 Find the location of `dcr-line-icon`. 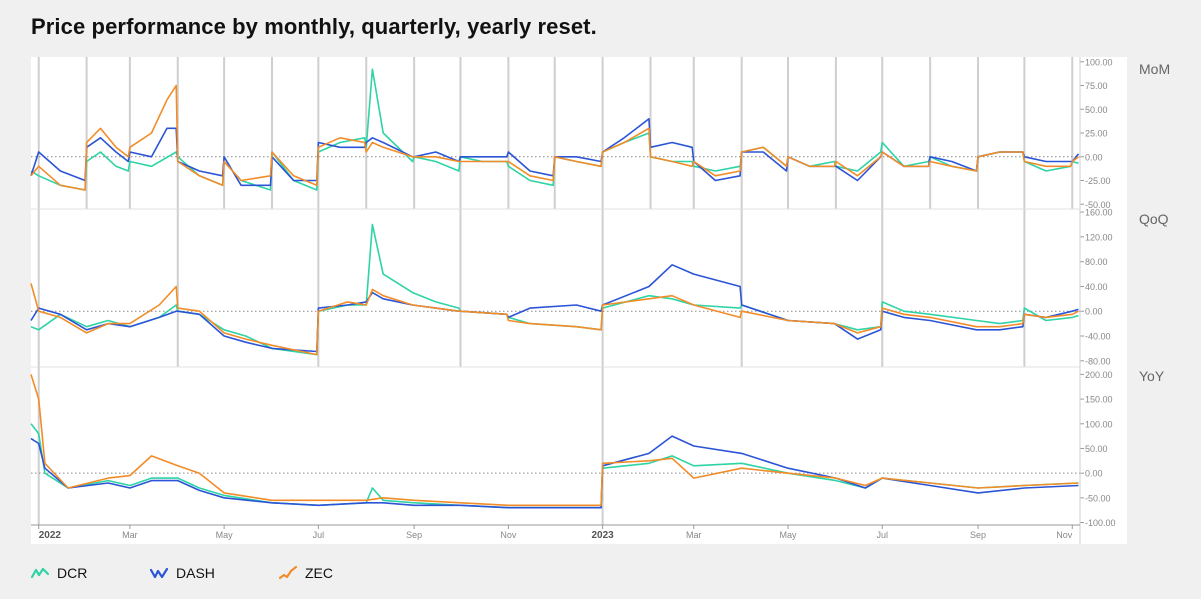

dcr-line-icon is located at coordinates (40, 573).